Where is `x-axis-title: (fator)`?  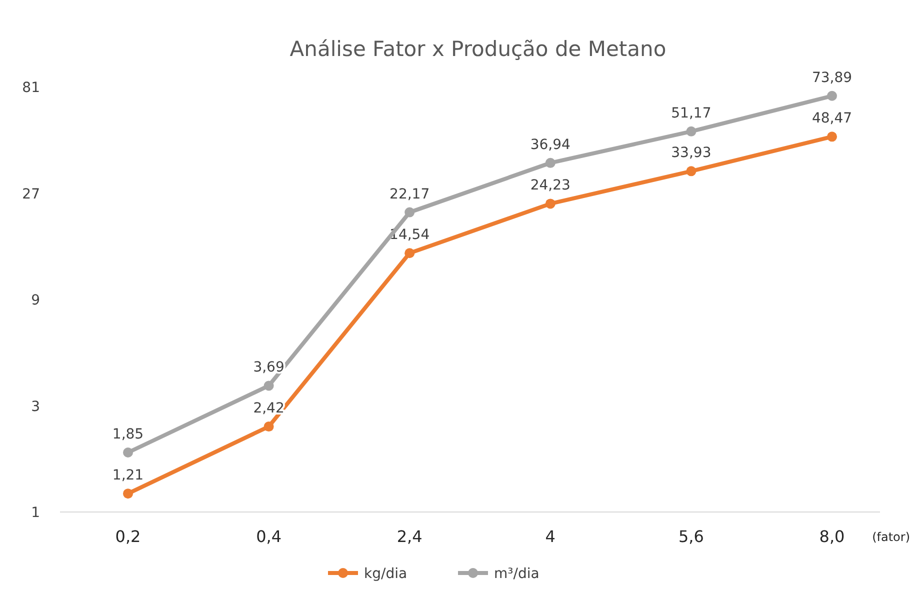
x-axis-title: (fator) is located at coordinates (891, 537).